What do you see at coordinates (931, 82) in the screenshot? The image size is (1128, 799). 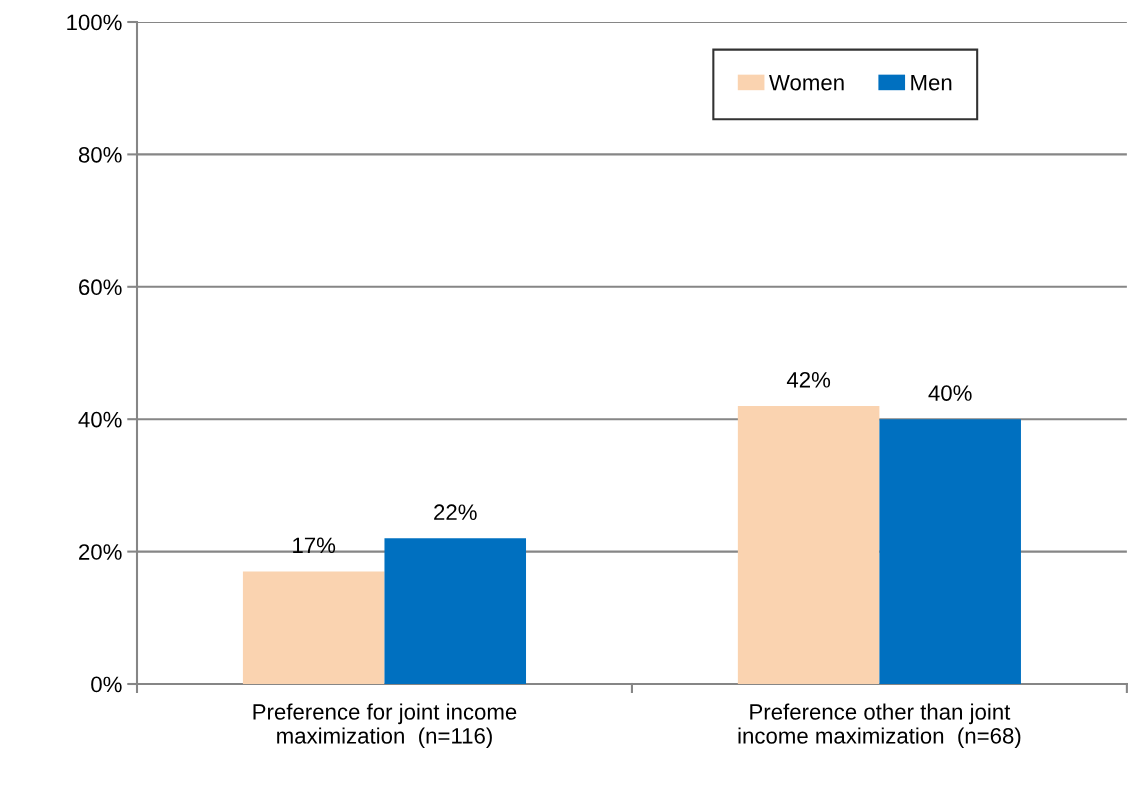 I see `legend-label: Men` at bounding box center [931, 82].